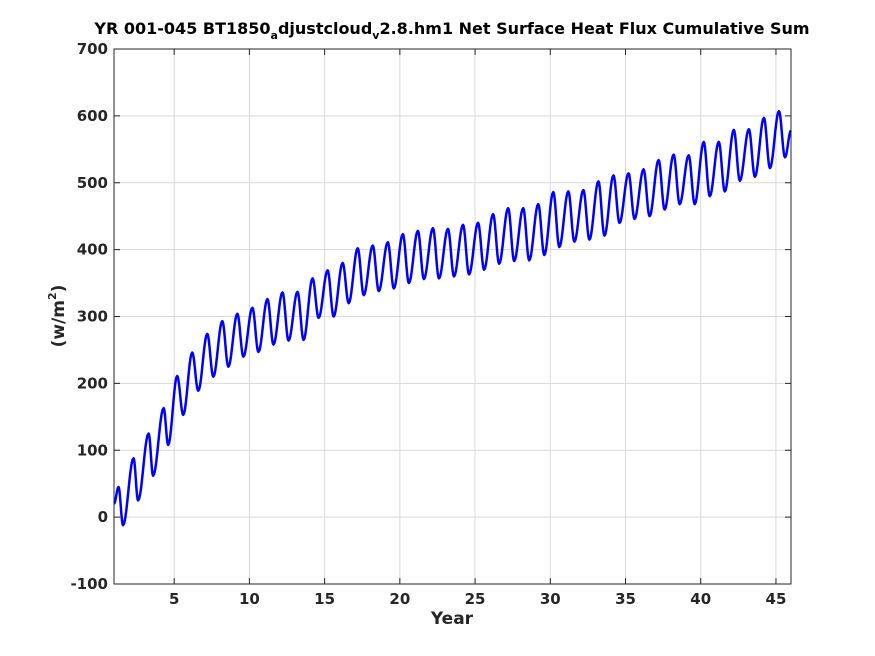 This screenshot has height=656, width=875. Describe the element at coordinates (376, 35) in the screenshot. I see `chart-title-sub2: v` at that location.